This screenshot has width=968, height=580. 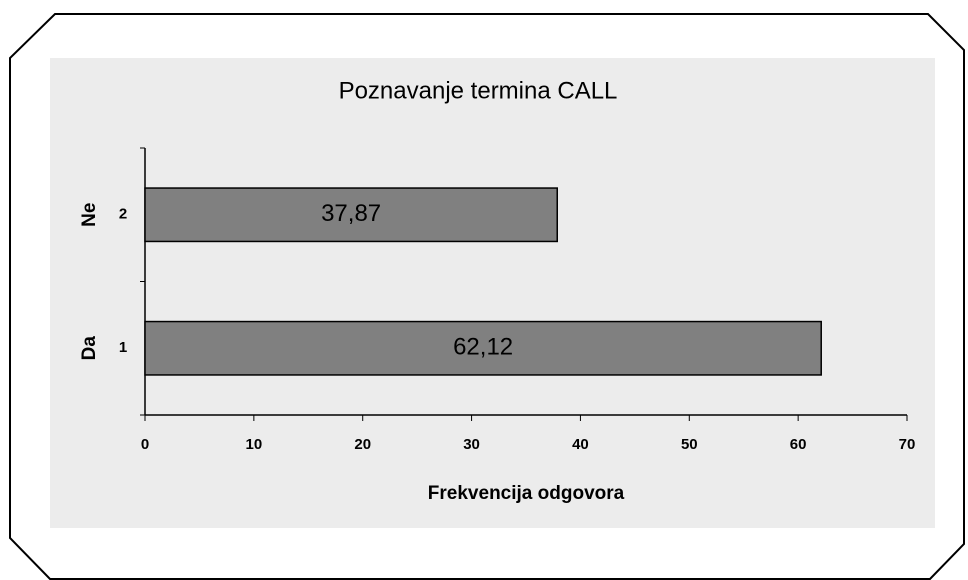 I want to click on x-tick-label: 60, so click(x=798, y=444).